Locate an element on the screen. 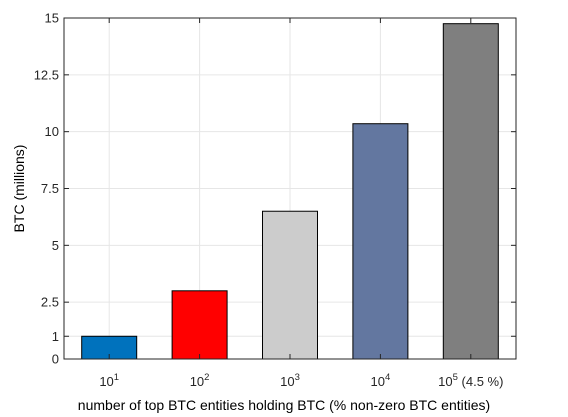 Image resolution: width=568 pixels, height=417 pixels. y-tick-label: 5 is located at coordinates (55, 245).